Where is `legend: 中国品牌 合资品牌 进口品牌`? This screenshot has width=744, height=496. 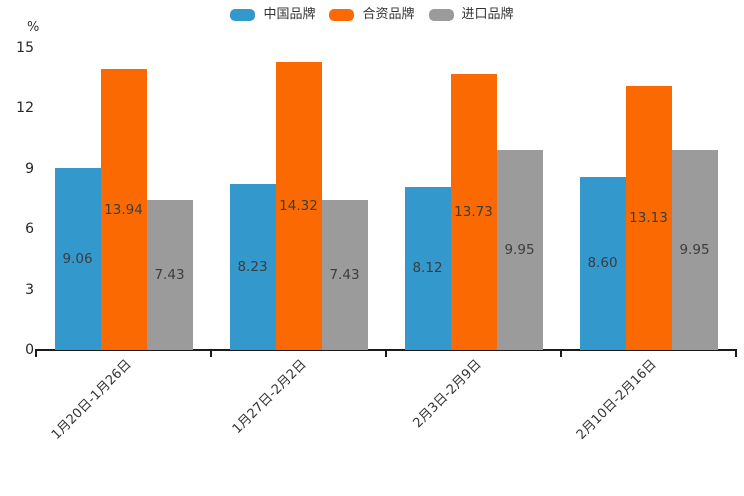 legend: 中国品牌 合资品牌 进口品牌 is located at coordinates (372, 14).